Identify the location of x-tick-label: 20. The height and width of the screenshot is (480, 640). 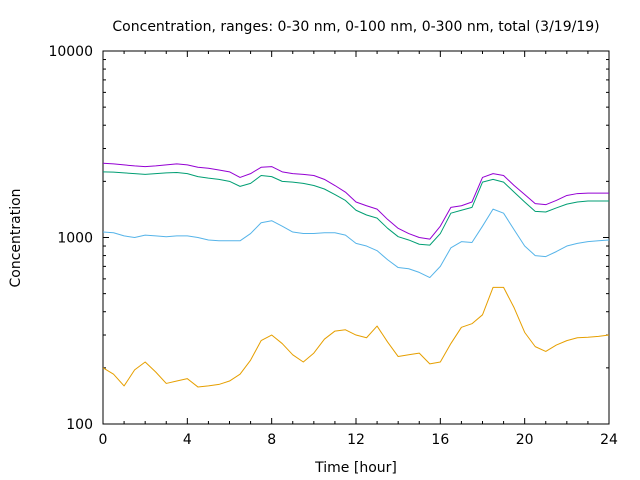
(525, 440).